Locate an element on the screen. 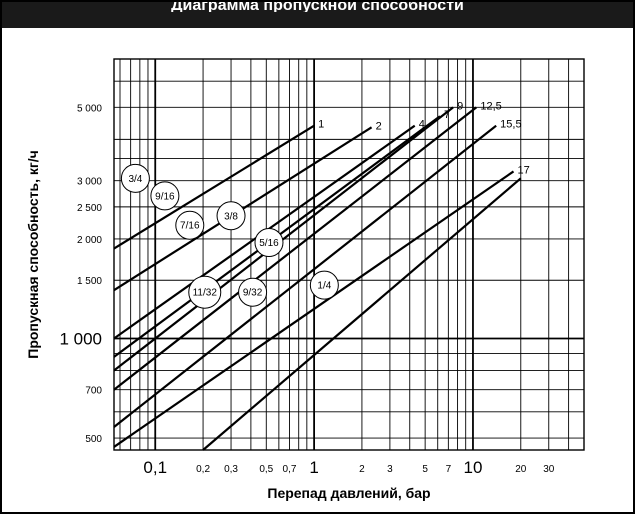 The height and width of the screenshot is (514, 635). size-marker-label: 9/16 is located at coordinates (165, 196).